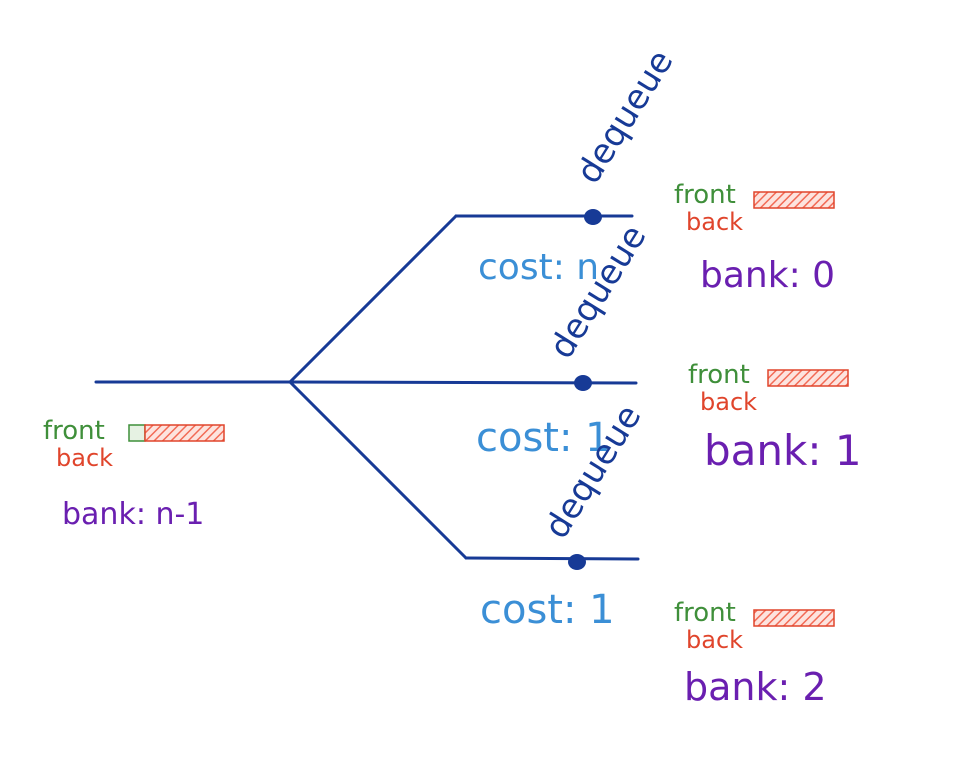 This screenshot has height=782, width=961. Describe the element at coordinates (137, 433) in the screenshot. I see `root-queue-front-box` at that location.